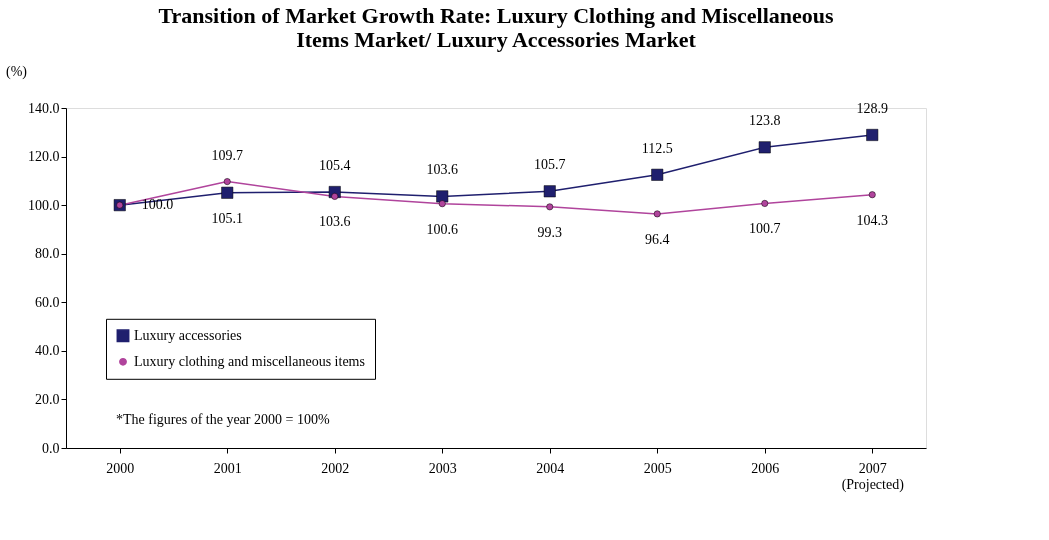 The height and width of the screenshot is (540, 1049). Describe the element at coordinates (496, 39) in the screenshot. I see `text: Items Market/ Luxury Accessories Market` at that location.